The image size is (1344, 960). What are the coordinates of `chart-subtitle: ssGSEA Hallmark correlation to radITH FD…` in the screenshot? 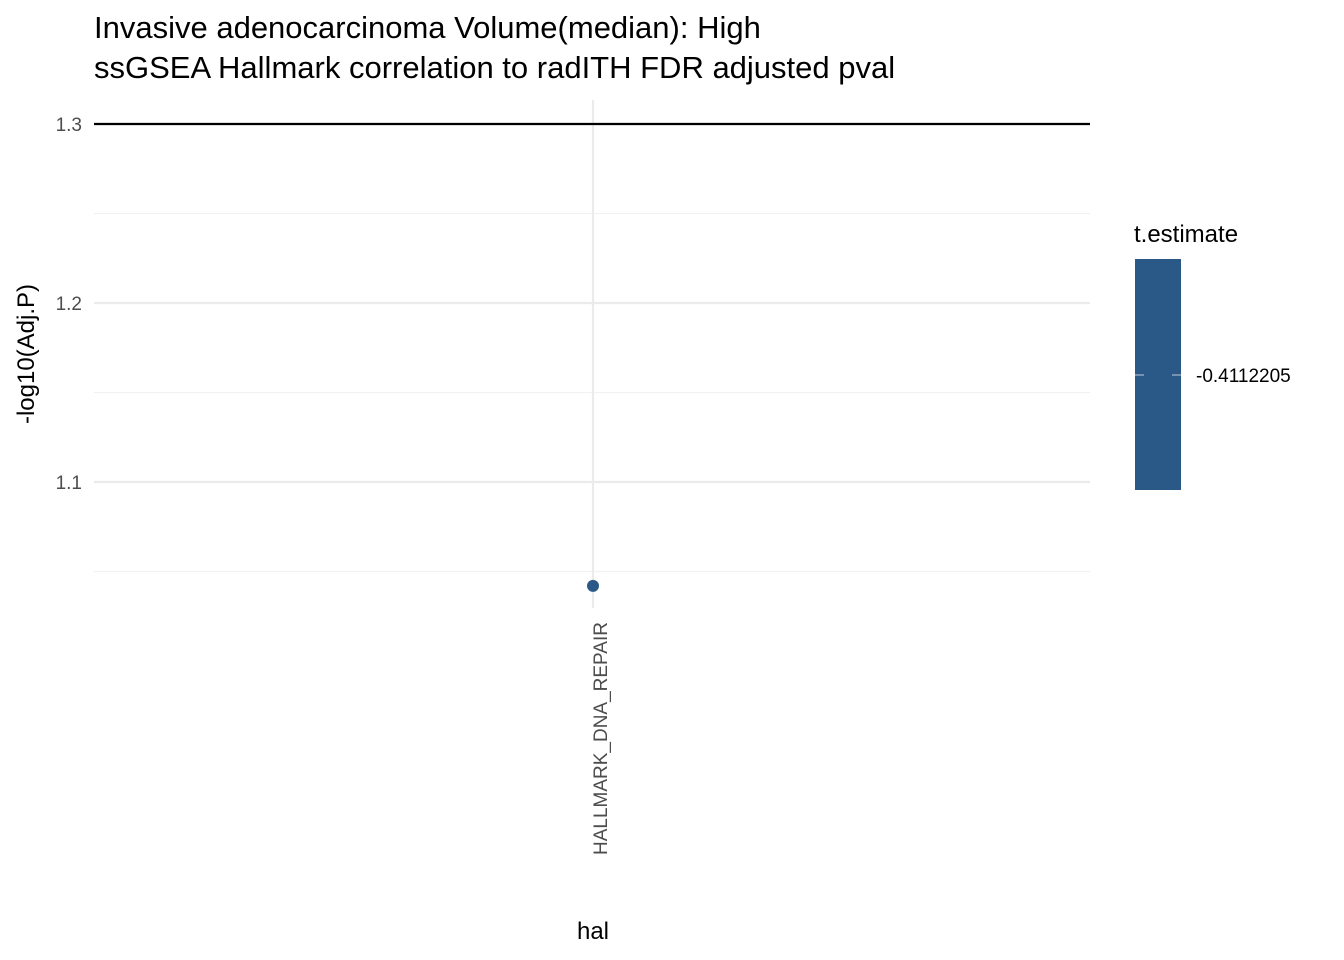 It's located at (494, 67).